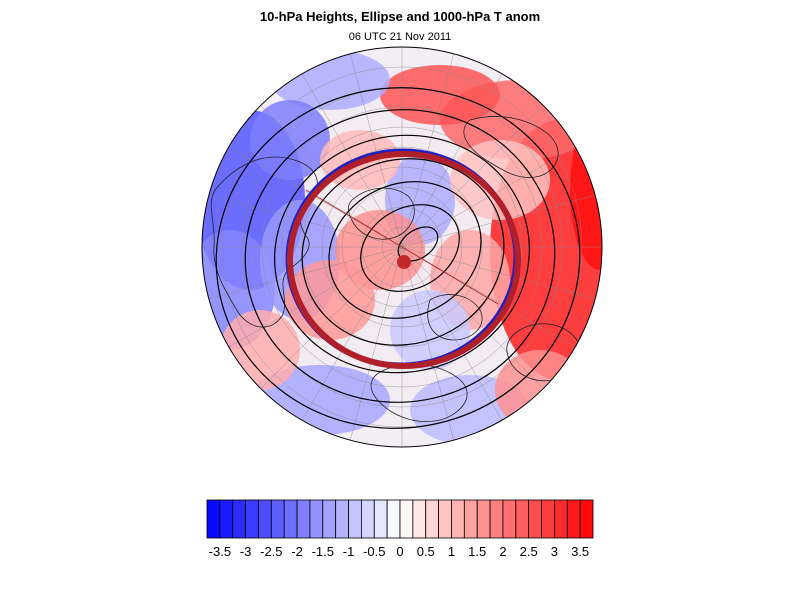  I want to click on colorbar-boxes, so click(400, 519).